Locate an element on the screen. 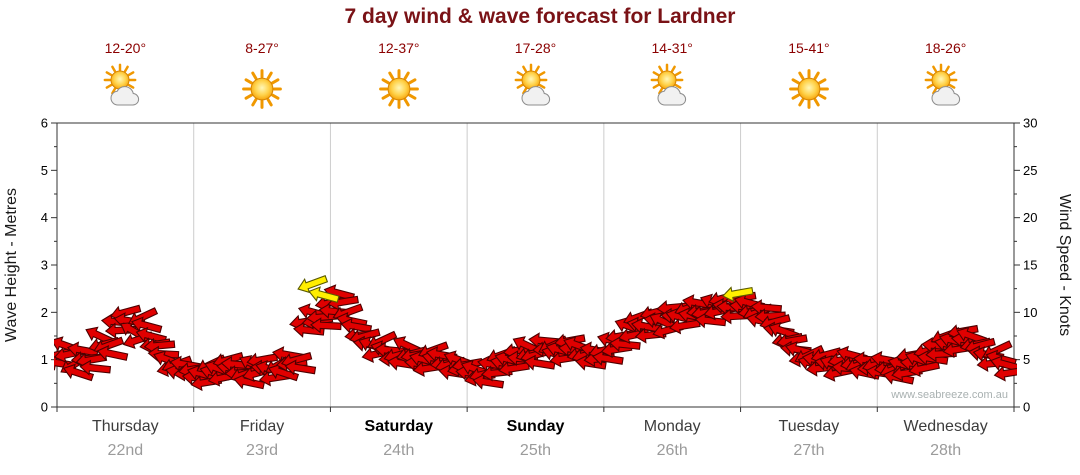 Image resolution: width=1080 pixels, height=475 pixels. y-left-tick-label: 2 is located at coordinates (44, 312).